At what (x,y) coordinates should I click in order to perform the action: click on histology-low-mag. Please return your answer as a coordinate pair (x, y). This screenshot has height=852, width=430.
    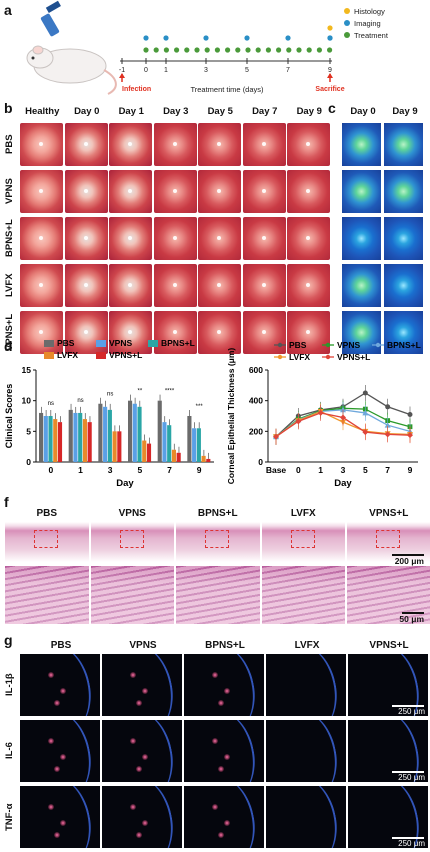
    Looking at the image, I should click on (47, 542).